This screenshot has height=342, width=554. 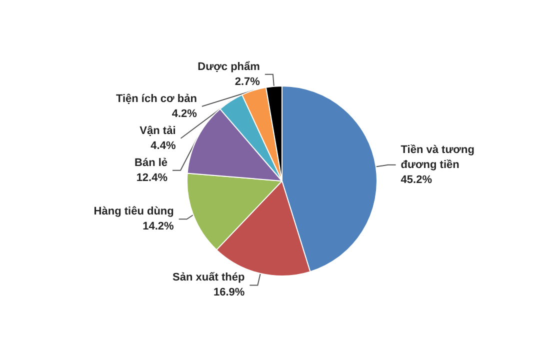 What do you see at coordinates (163, 146) in the screenshot?
I see `data-label: 4.4%` at bounding box center [163, 146].